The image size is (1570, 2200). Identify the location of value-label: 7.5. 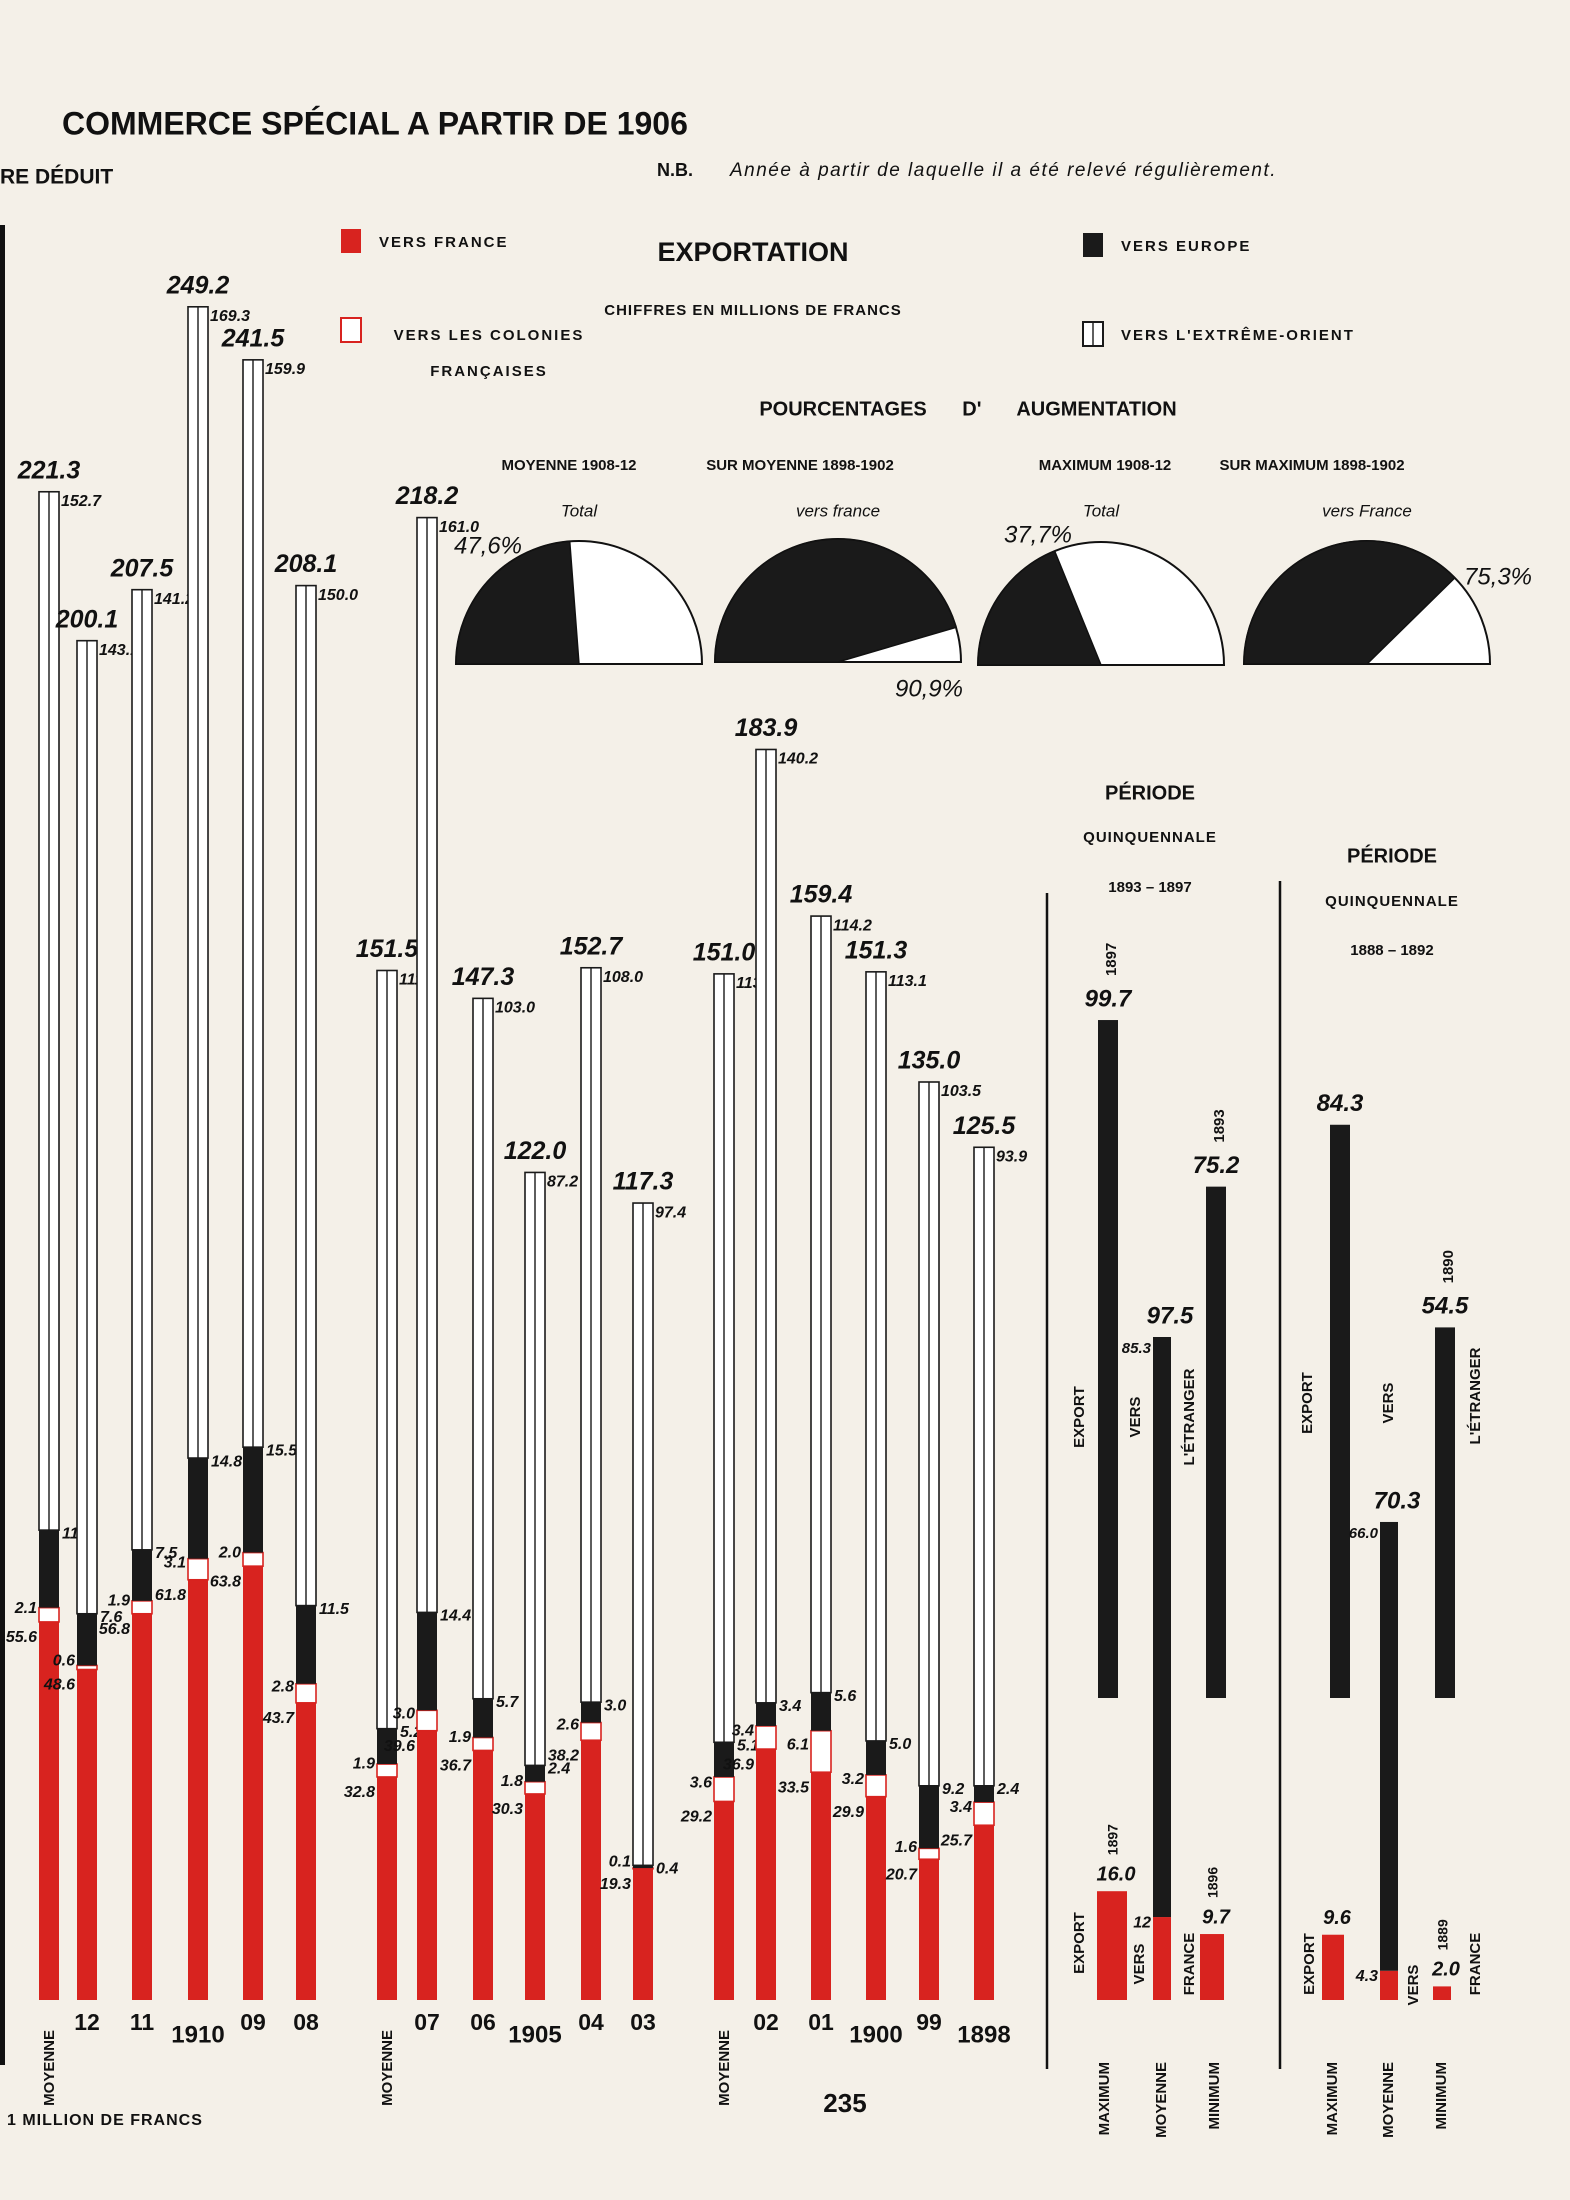
(166, 1553).